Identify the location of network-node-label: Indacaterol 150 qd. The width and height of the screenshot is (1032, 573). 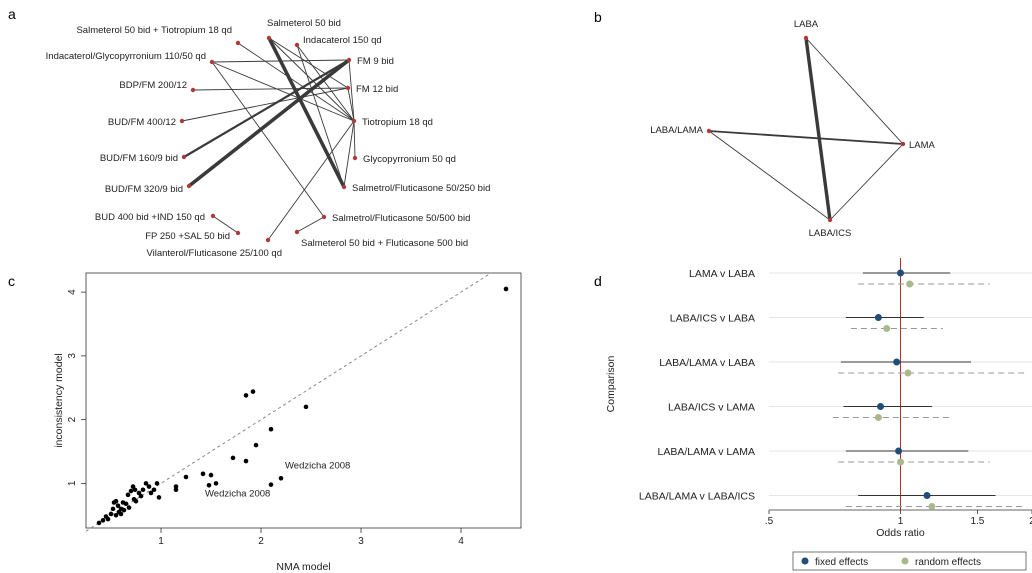
(342, 40).